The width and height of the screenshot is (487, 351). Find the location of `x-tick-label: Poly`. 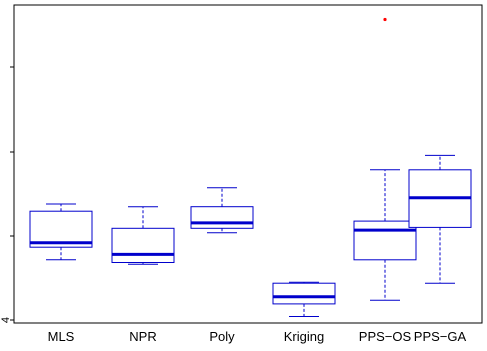

x-tick-label: Poly is located at coordinates (222, 336).